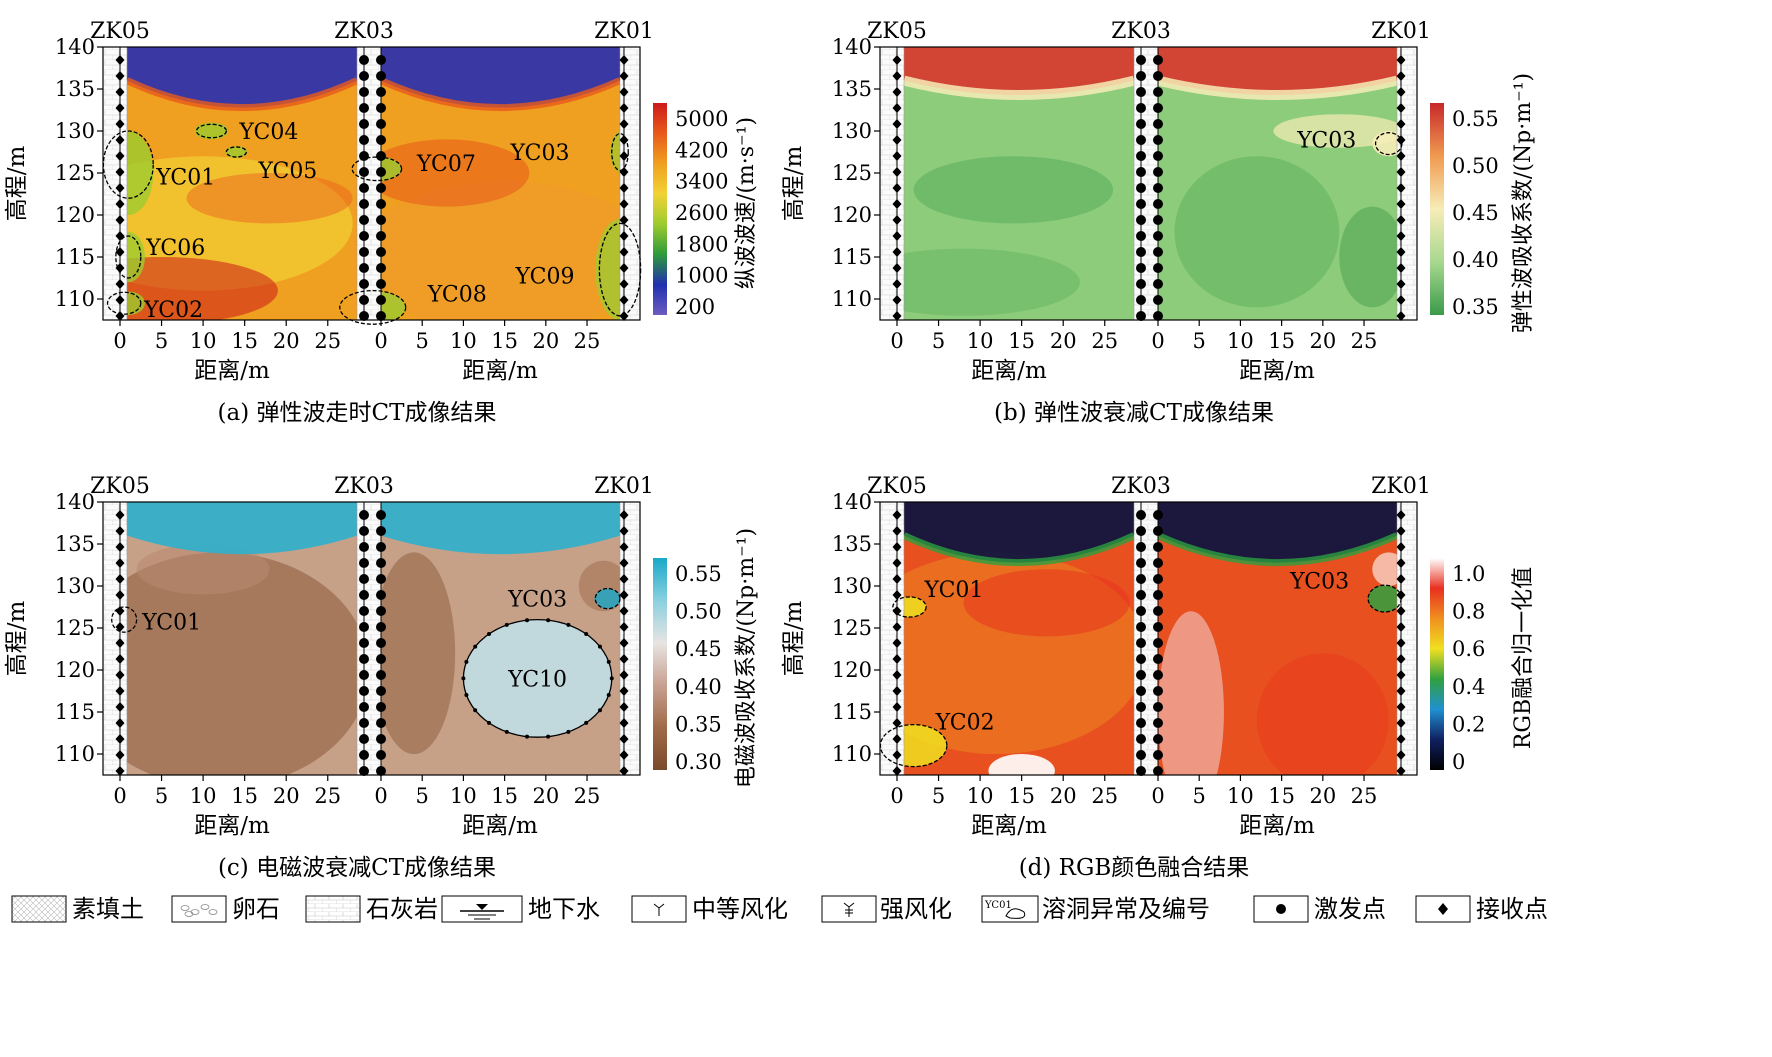 The image size is (1772, 1057). Describe the element at coordinates (701, 276) in the screenshot. I see `colorbar-tick-label: 1000` at that location.